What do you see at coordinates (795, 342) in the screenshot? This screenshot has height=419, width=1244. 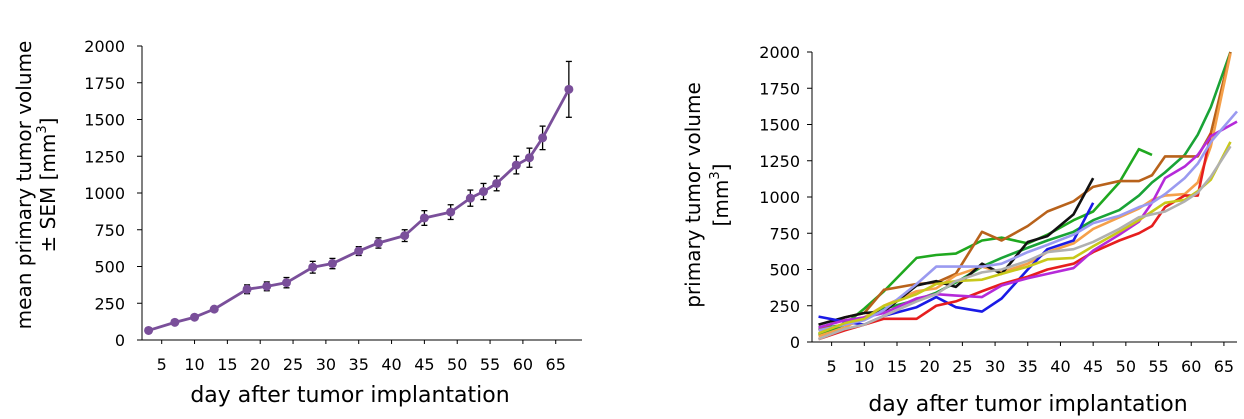 I see `right-chart-y-tick-label: 0` at bounding box center [795, 342].